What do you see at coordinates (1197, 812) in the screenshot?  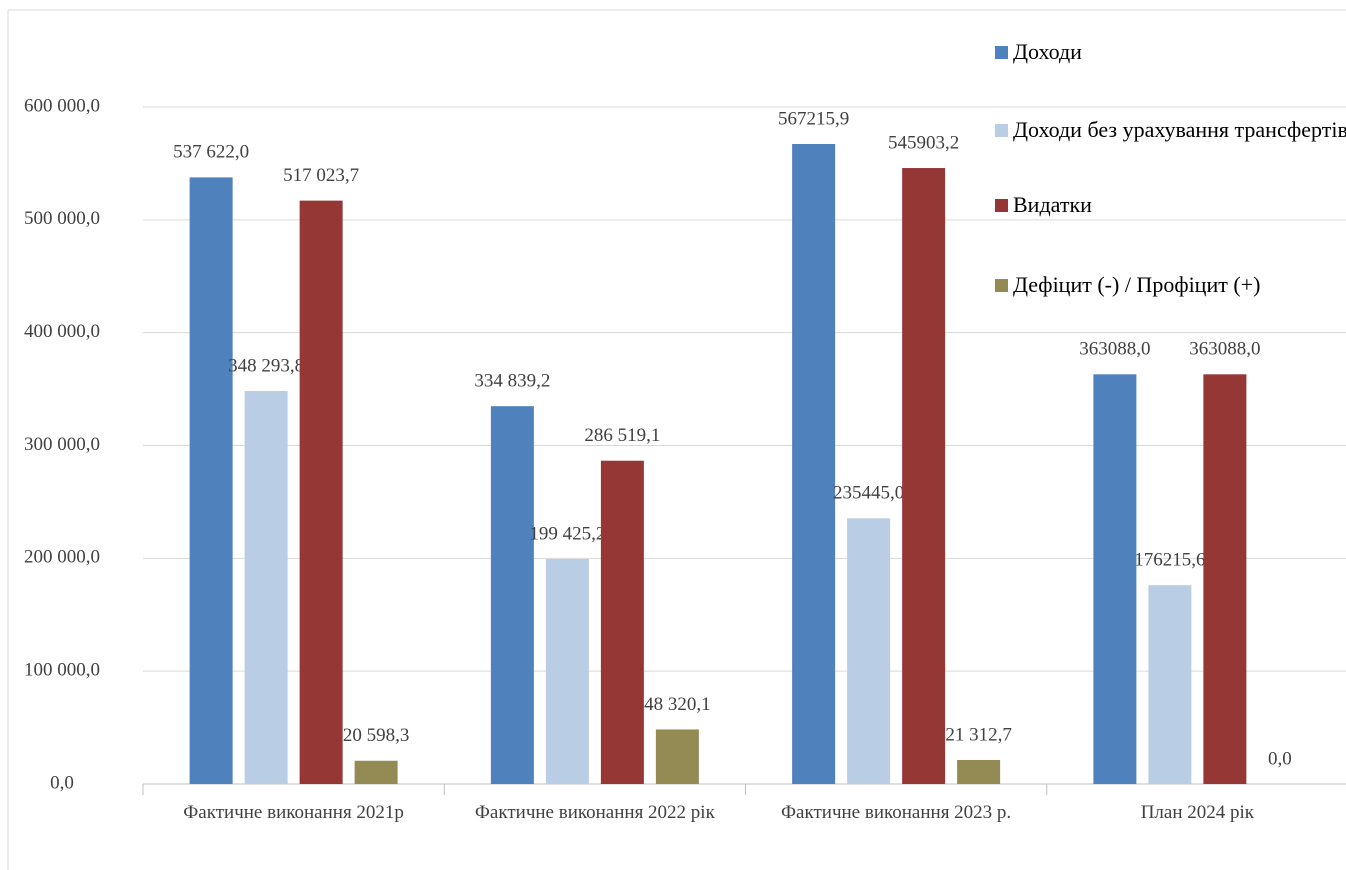 I see `x-tick-label: План 2024 рік` at bounding box center [1197, 812].